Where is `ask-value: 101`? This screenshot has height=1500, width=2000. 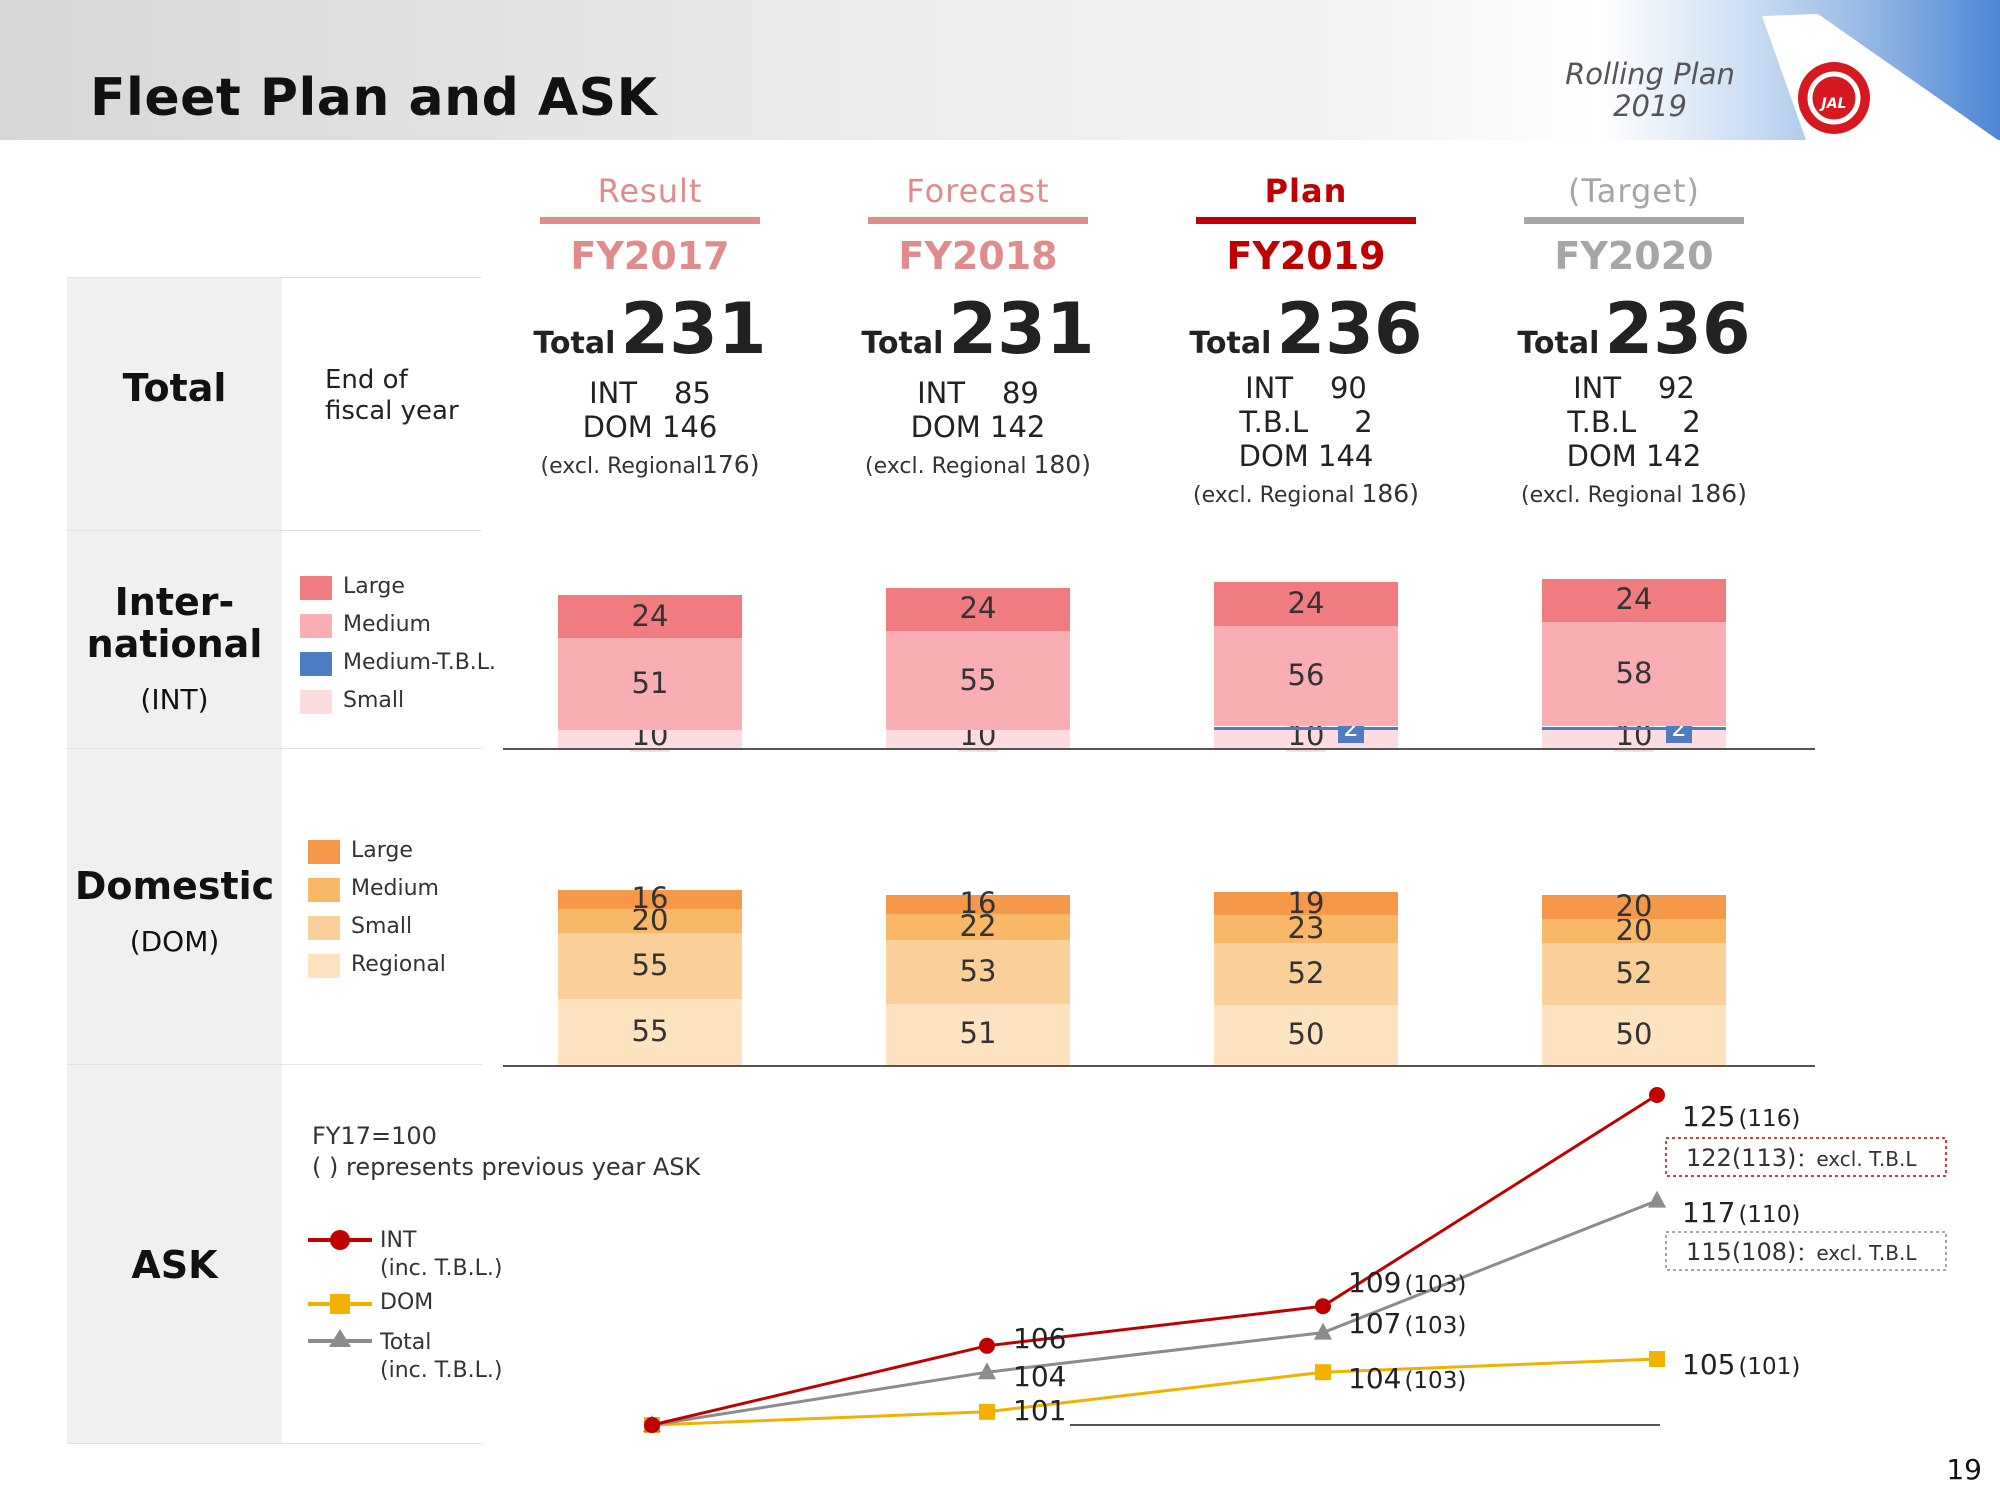 ask-value: 101 is located at coordinates (1039, 1410).